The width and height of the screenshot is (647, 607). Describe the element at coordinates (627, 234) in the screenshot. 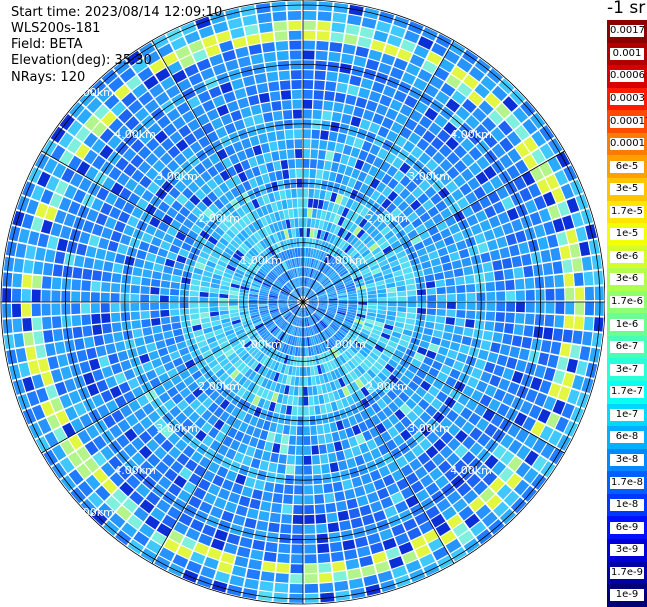

I see `colorbar-tick-label: 1e-5` at that location.